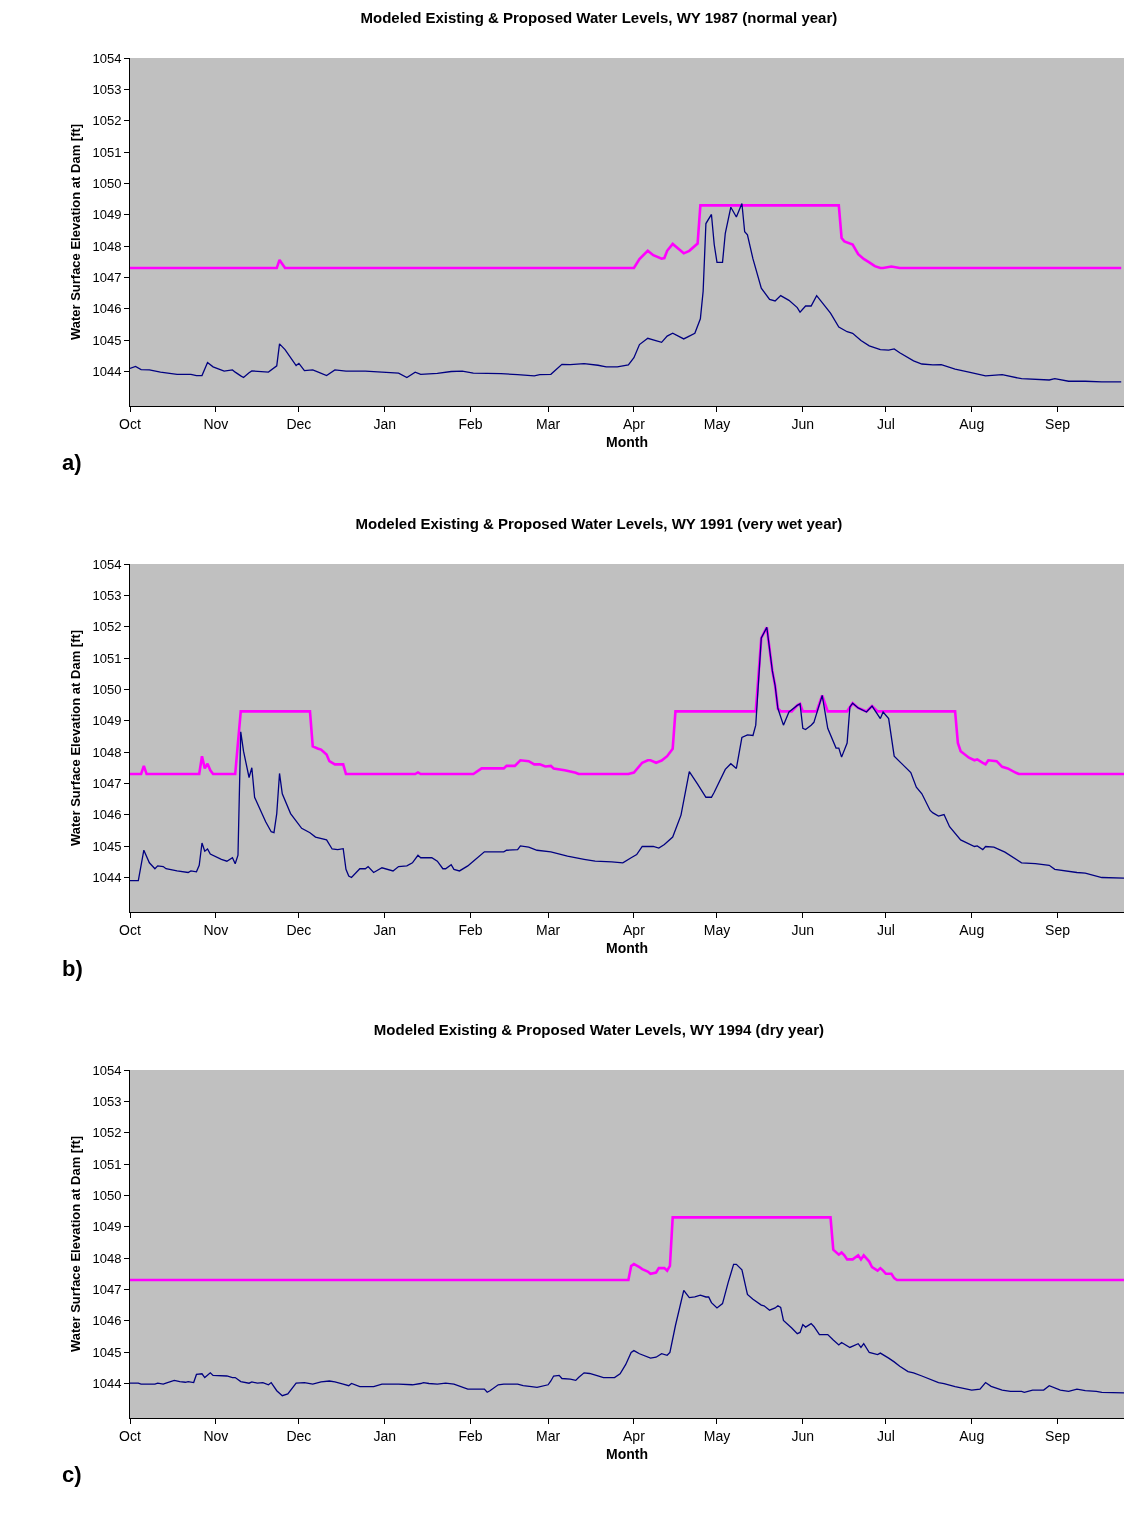  I want to click on chart-title: Modeled Existing & Proposed Water Levels, WY 1994 (dry year), so click(598, 1030).